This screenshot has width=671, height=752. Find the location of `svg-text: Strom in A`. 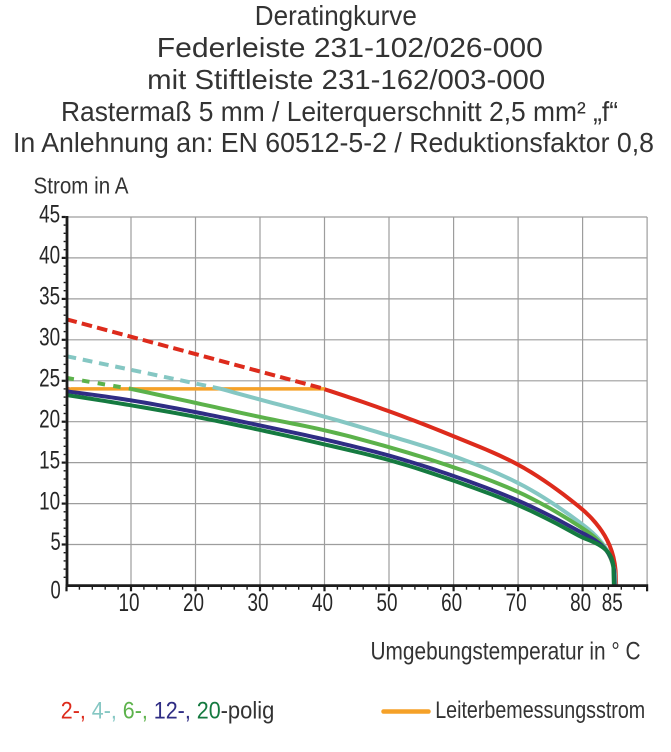

svg-text: Strom in A is located at coordinates (82, 186).